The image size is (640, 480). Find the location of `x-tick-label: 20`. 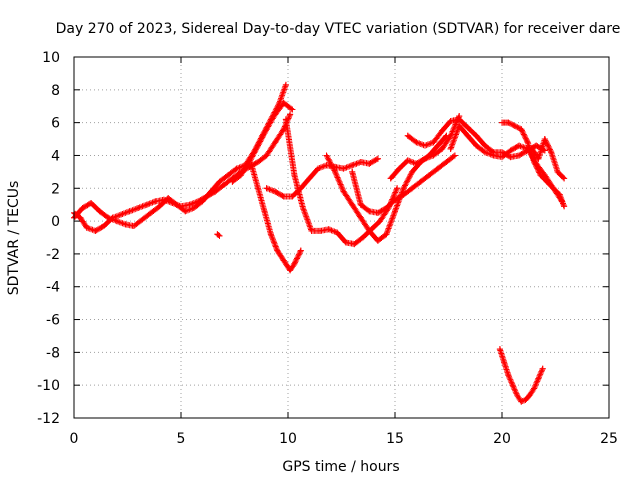

x-tick-label: 20 is located at coordinates (502, 439).